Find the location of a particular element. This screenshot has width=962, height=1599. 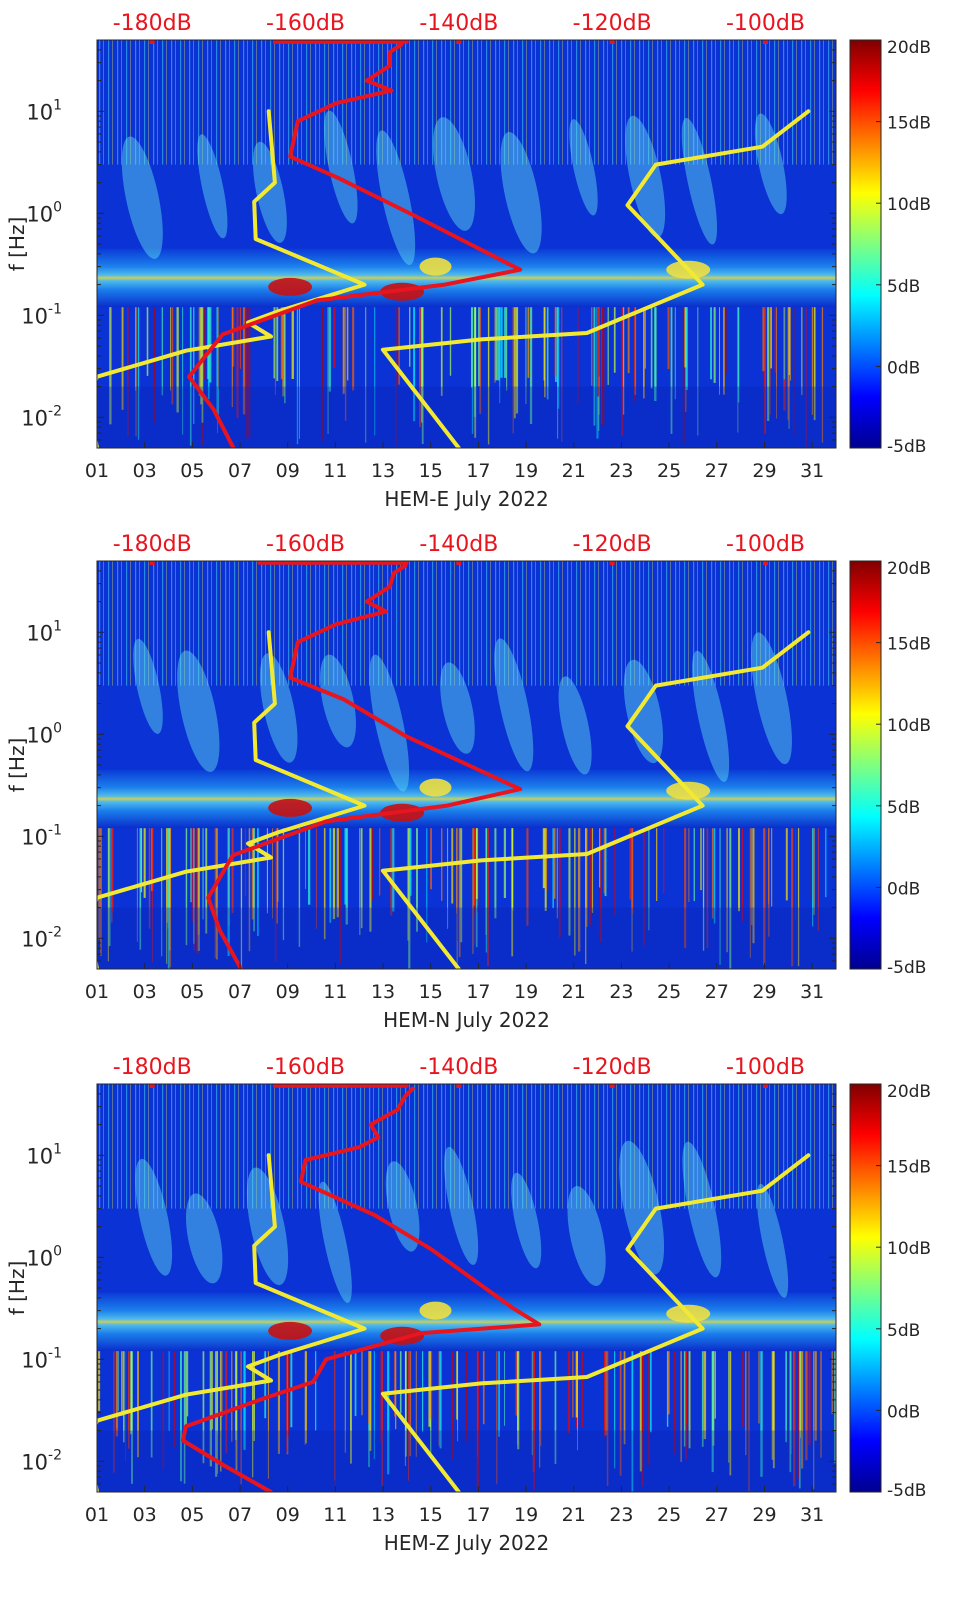

top-axis-label: -180dB is located at coordinates (152, 1067).